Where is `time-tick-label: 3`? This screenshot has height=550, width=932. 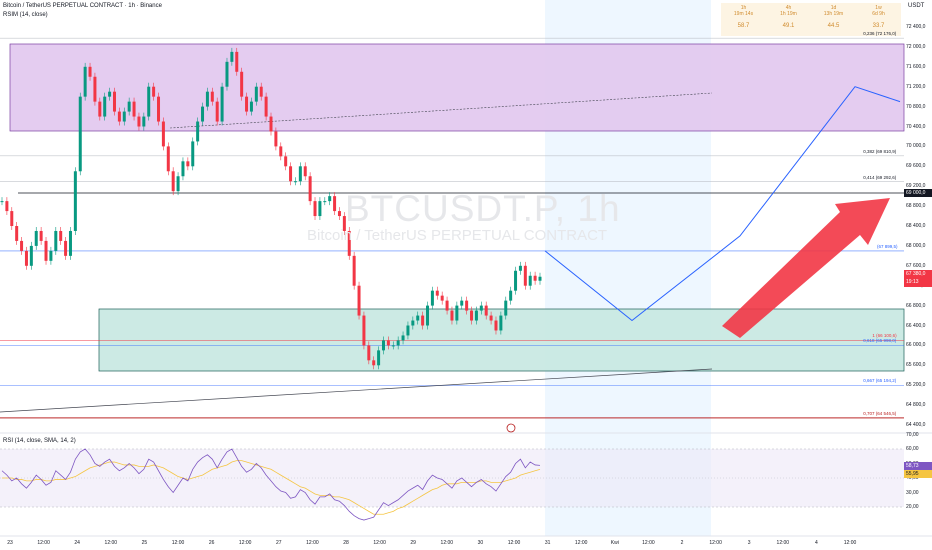
time-tick-label: 3 is located at coordinates (749, 543).